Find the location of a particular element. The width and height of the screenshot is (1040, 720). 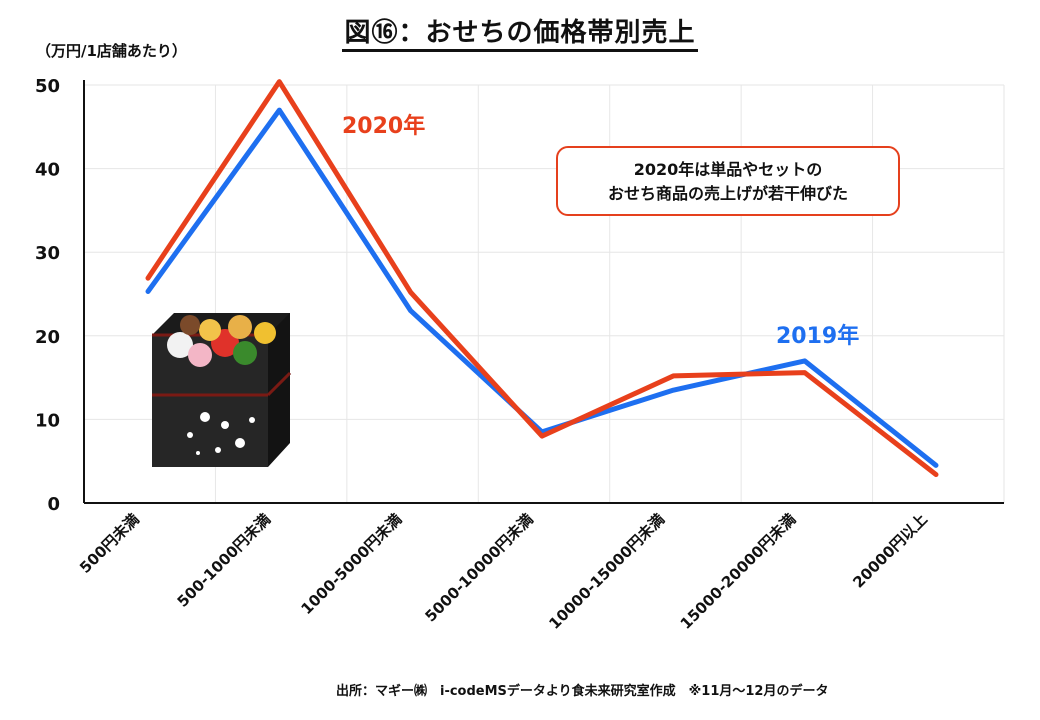

annotation-line-1: 2020年は単品やセットの is located at coordinates (728, 169).